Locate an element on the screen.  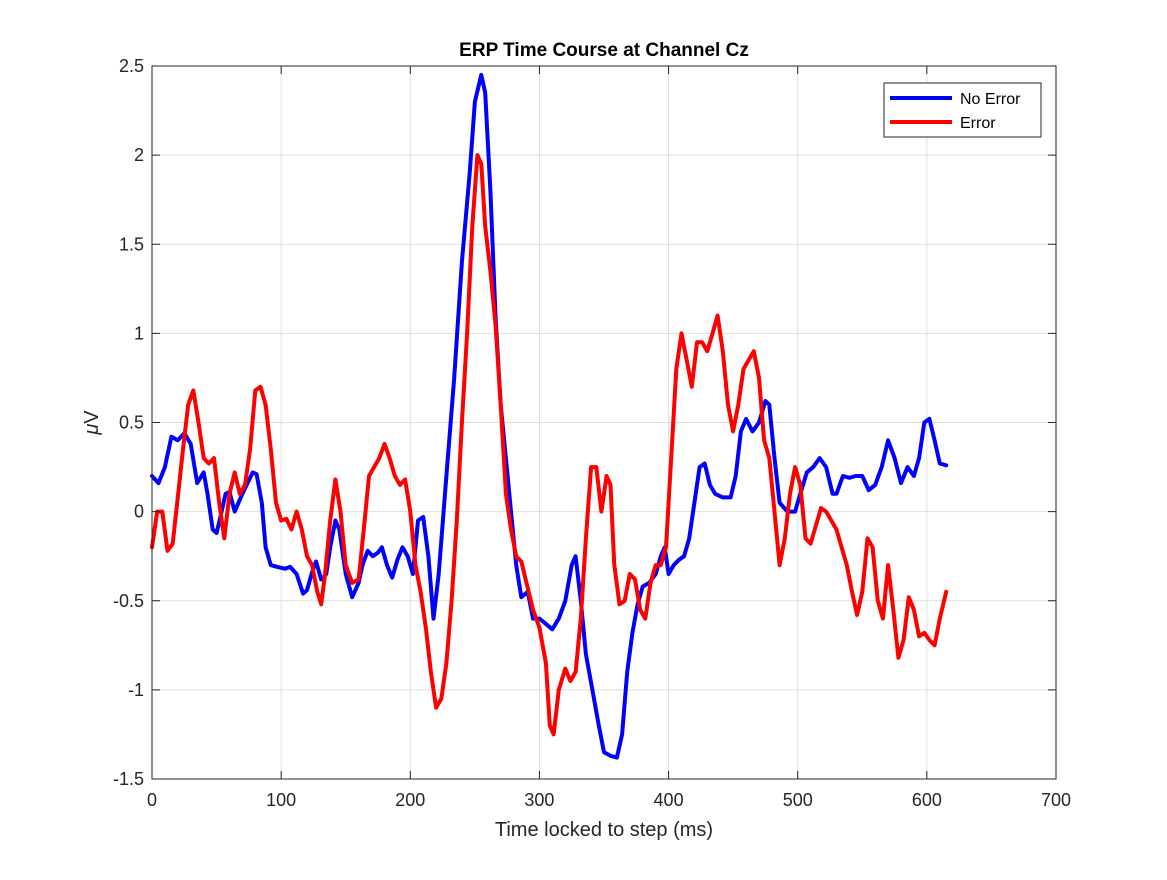
y-axis-label: μV is located at coordinates (92, 423).